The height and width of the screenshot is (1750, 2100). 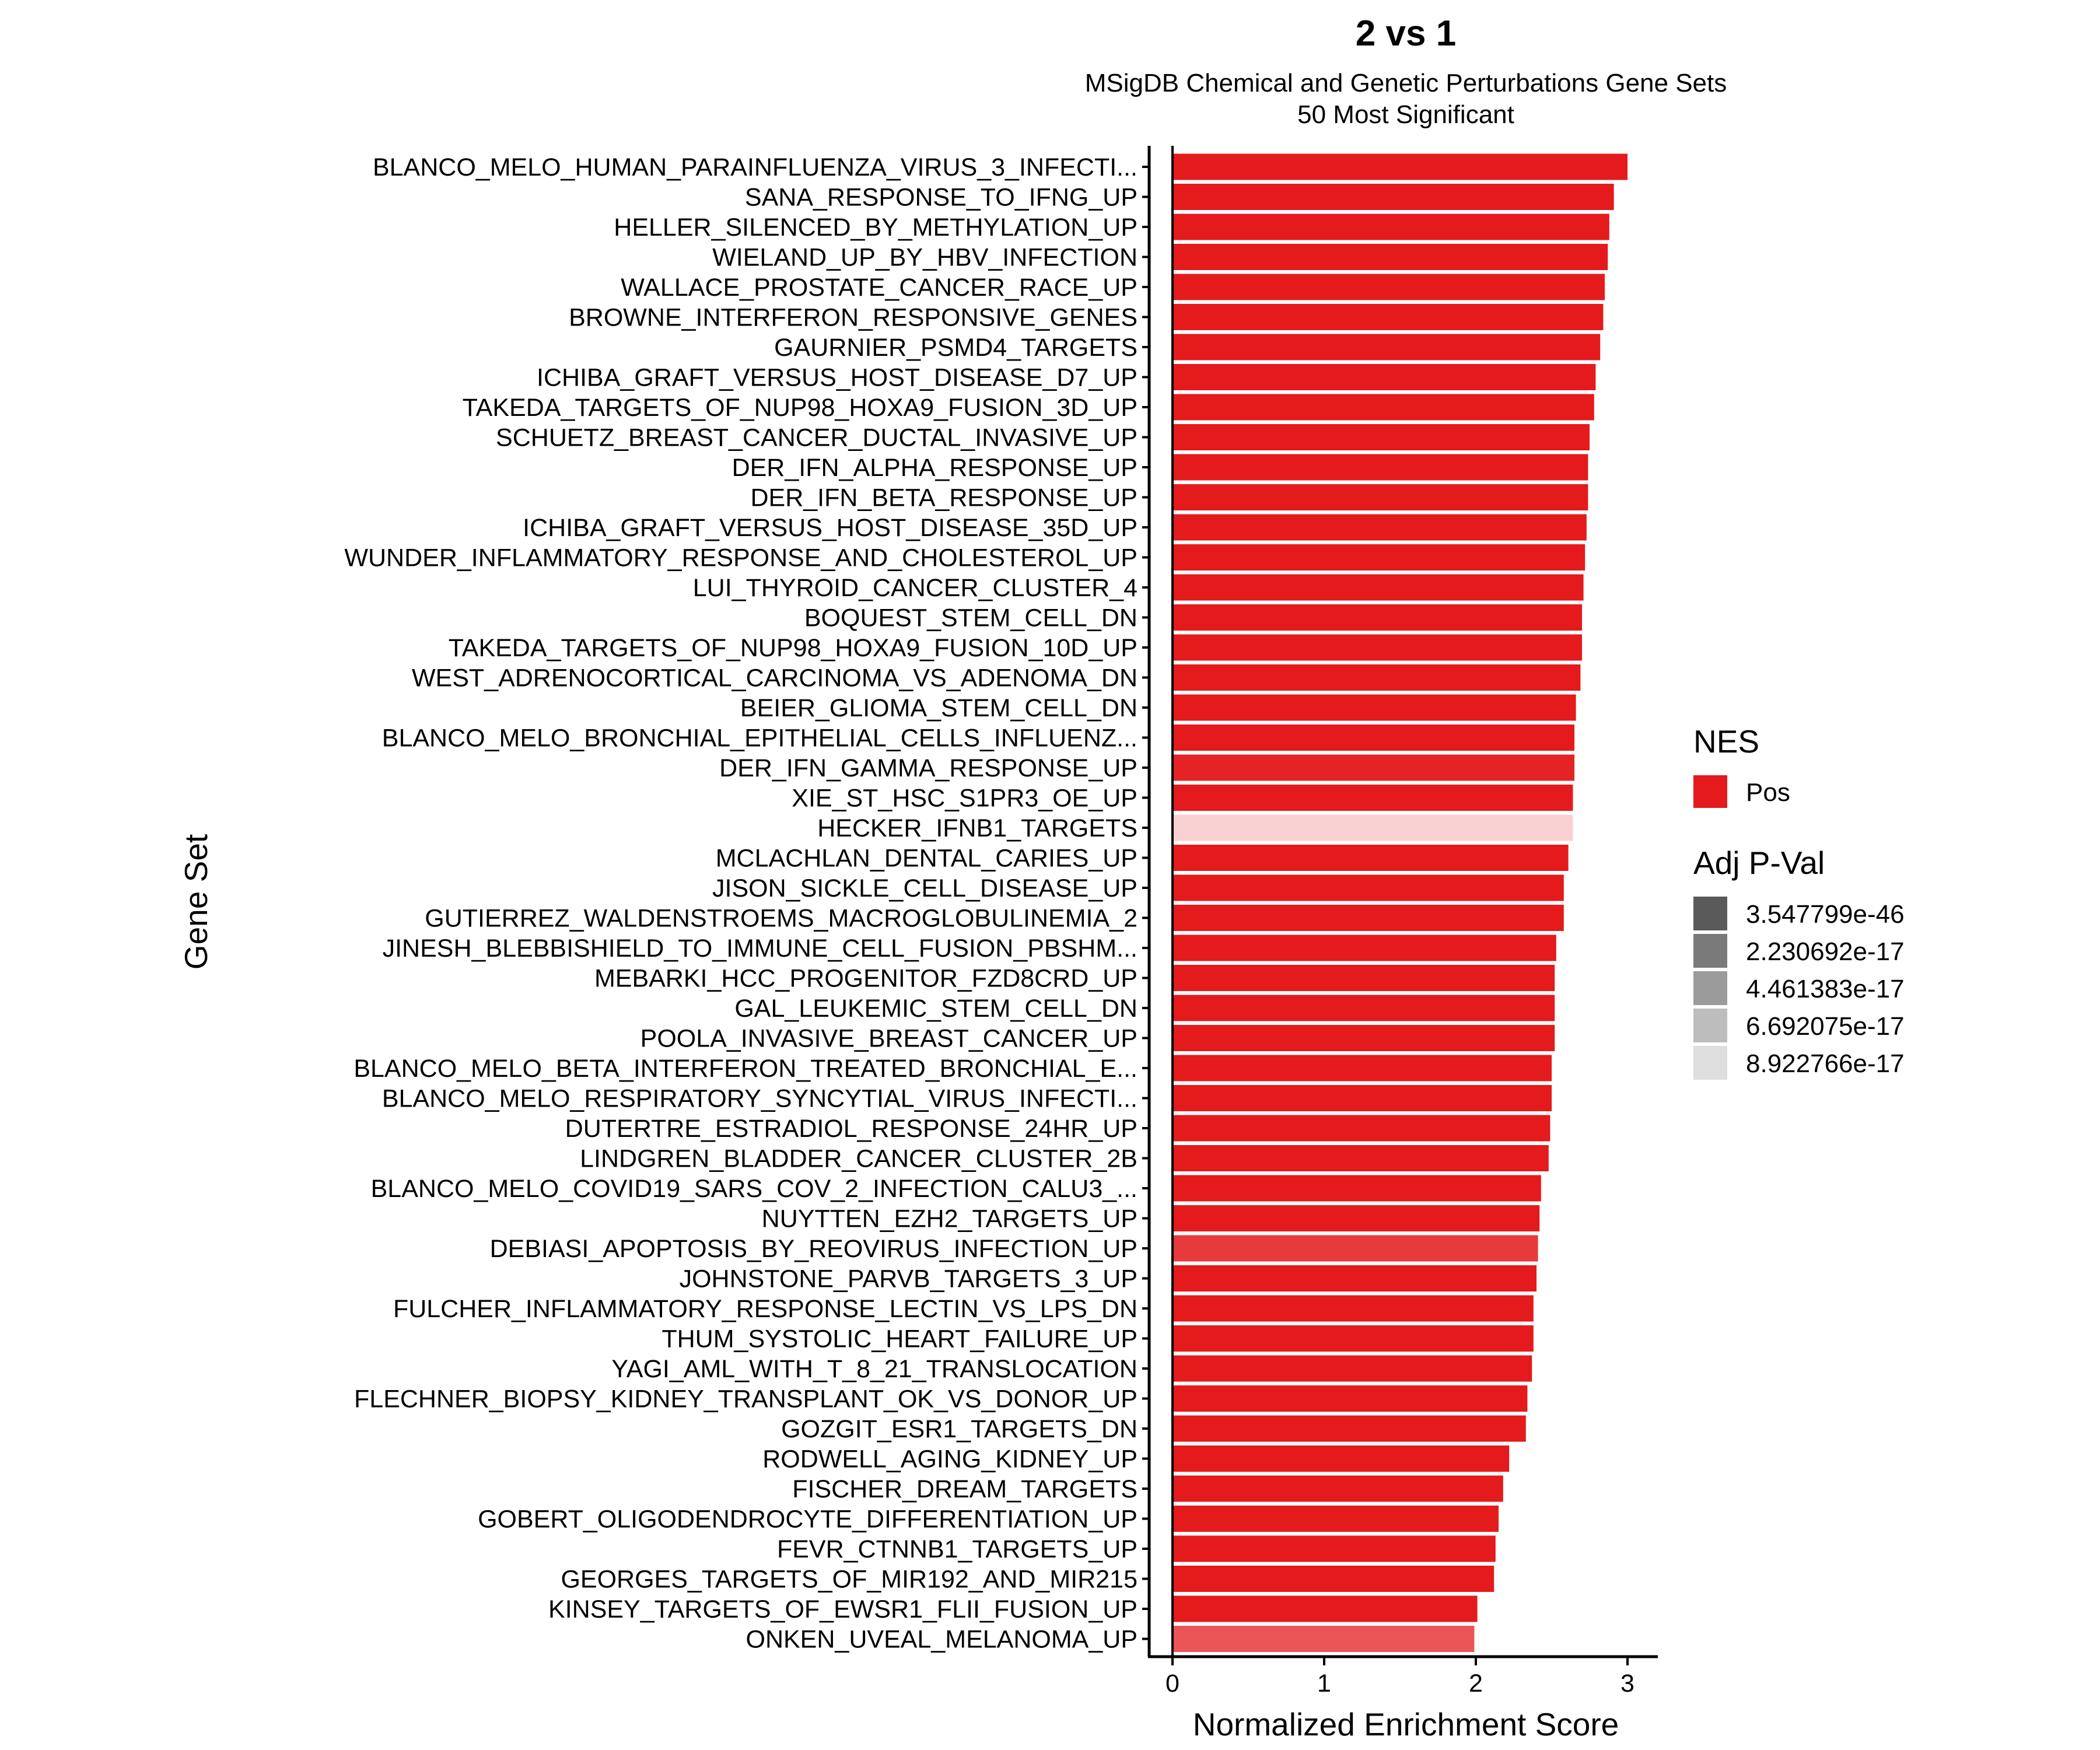 What do you see at coordinates (1768, 792) in the screenshot?
I see `legend-label: Pos` at bounding box center [1768, 792].